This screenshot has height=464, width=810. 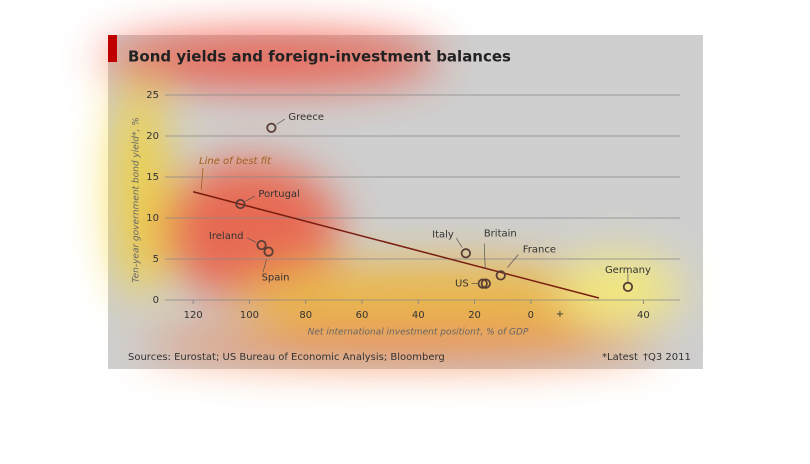 What do you see at coordinates (306, 117) in the screenshot?
I see `point-label: Greece` at bounding box center [306, 117].